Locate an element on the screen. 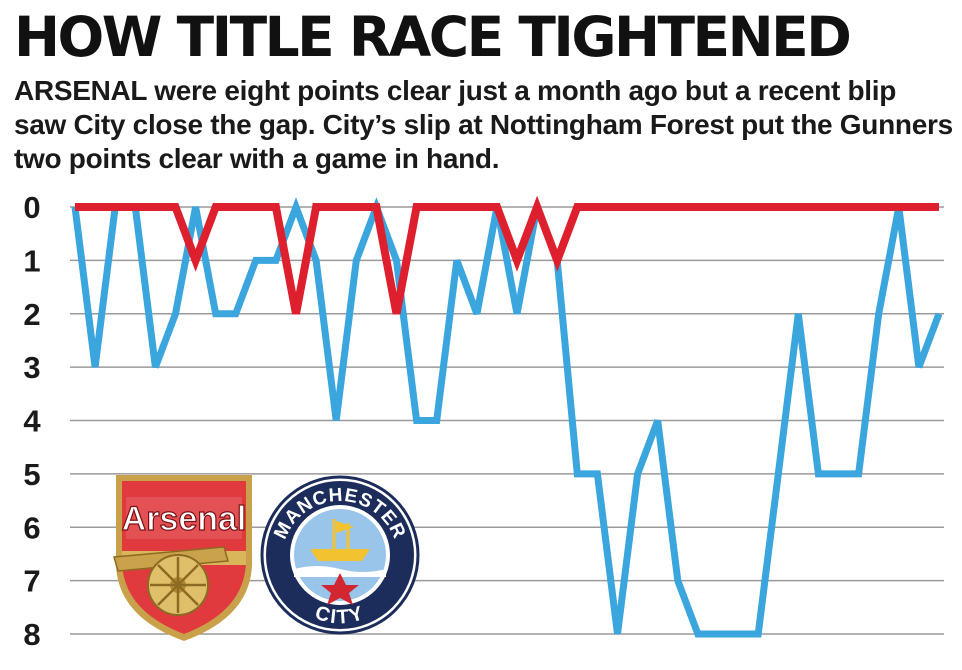  y-tick-label: 5 is located at coordinates (31, 474).